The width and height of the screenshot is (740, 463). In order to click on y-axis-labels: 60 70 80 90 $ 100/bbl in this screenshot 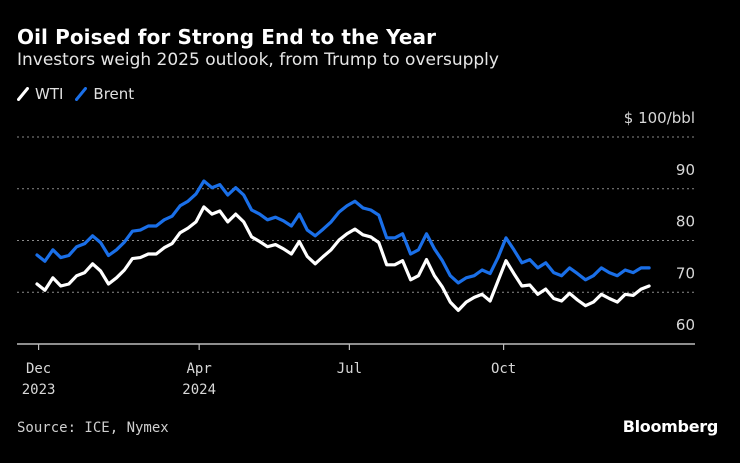, I will do `click(659, 221)`.